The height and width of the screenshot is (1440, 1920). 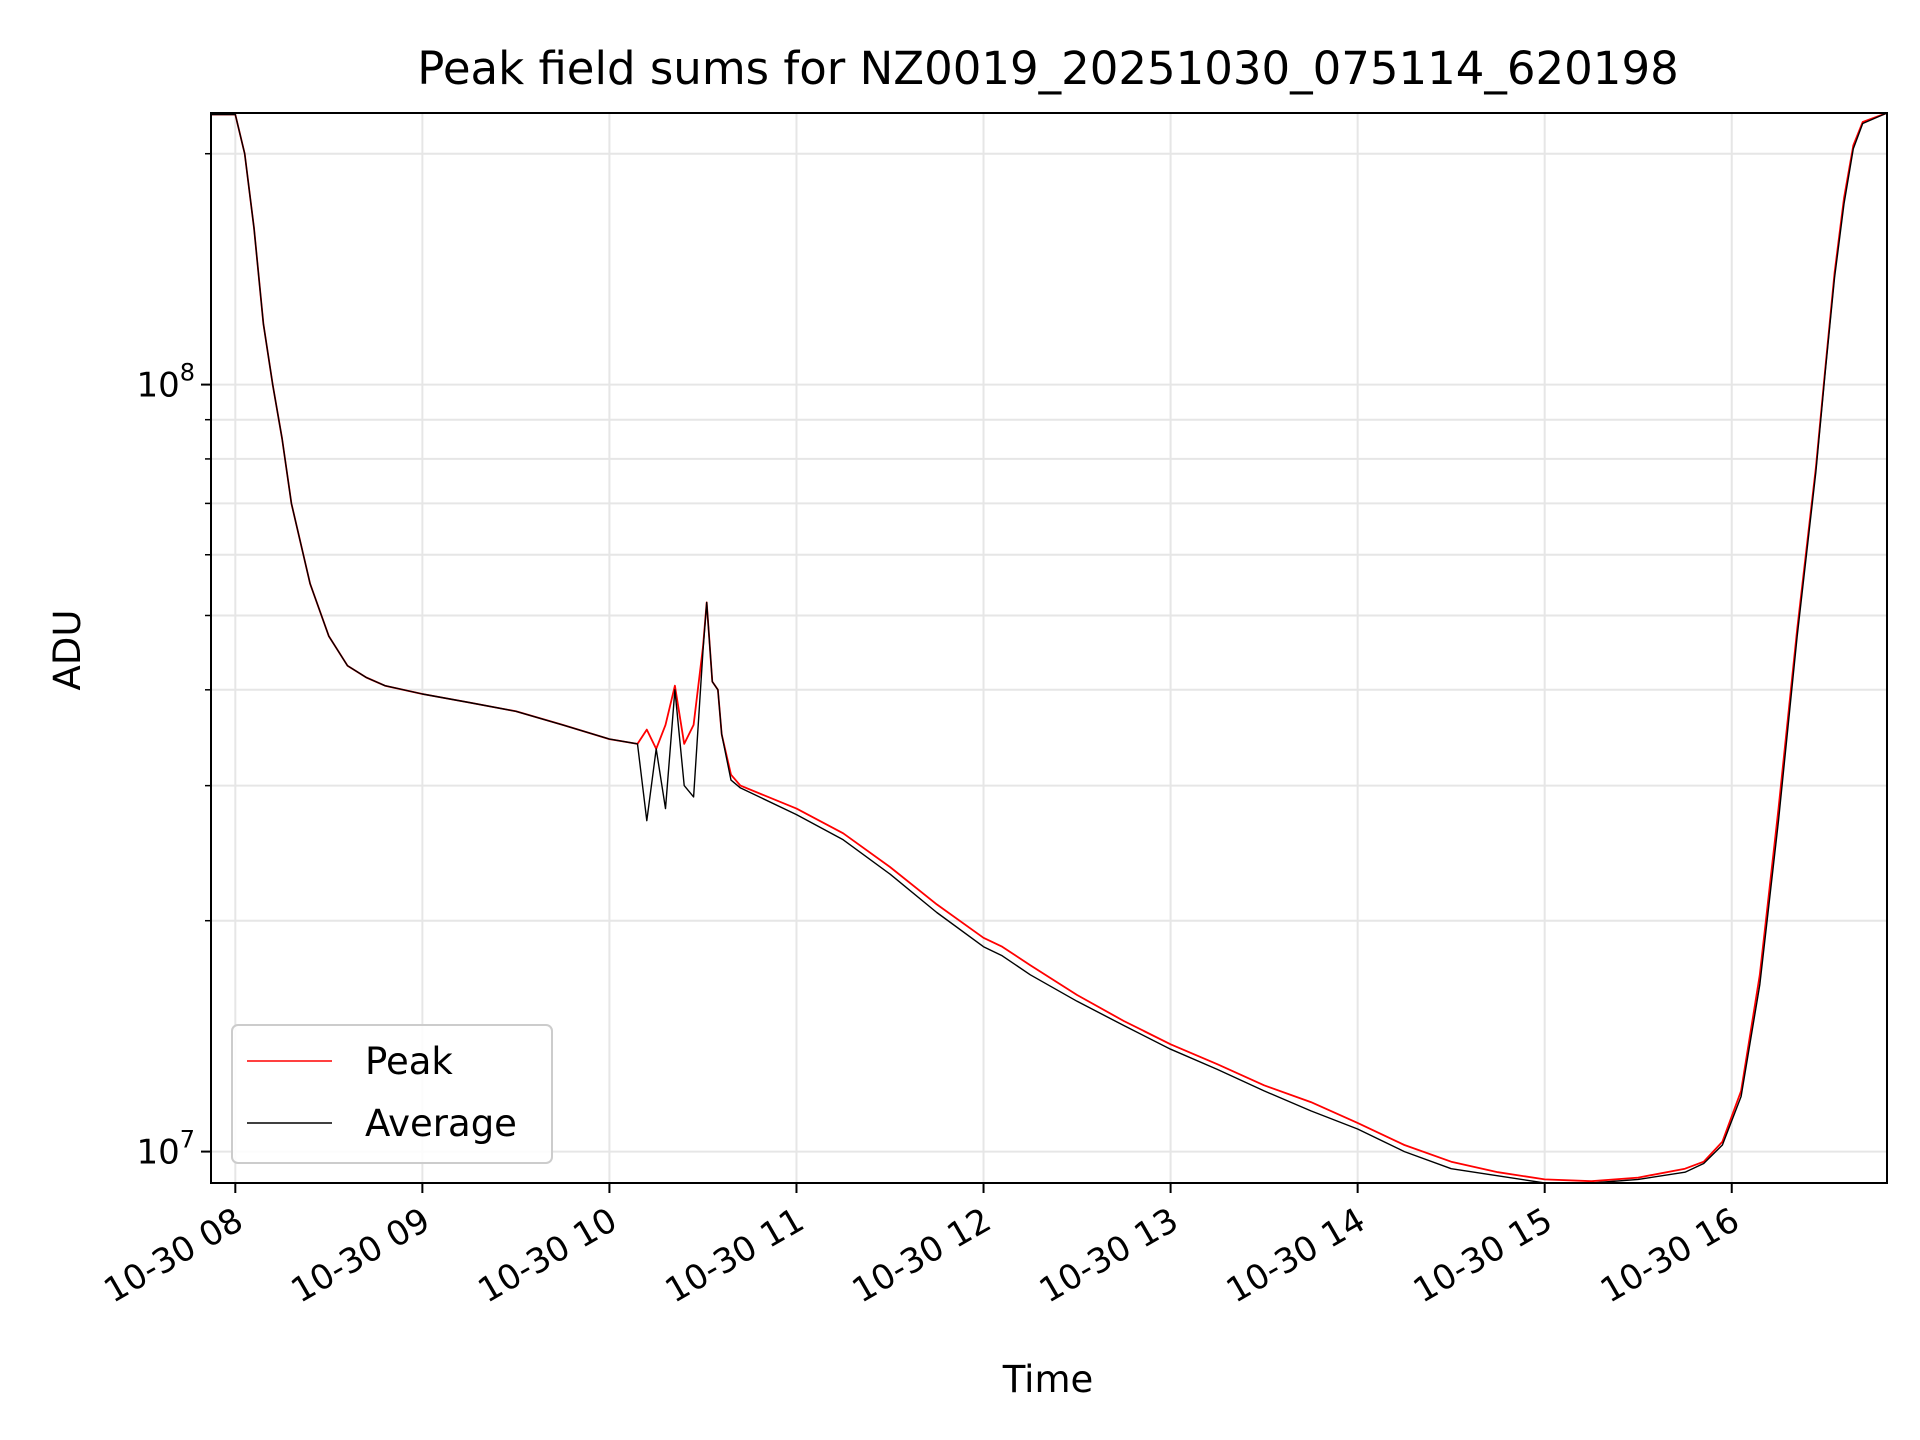 What do you see at coordinates (187, 1140) in the screenshot?
I see `y-tick-exponent: 7` at bounding box center [187, 1140].